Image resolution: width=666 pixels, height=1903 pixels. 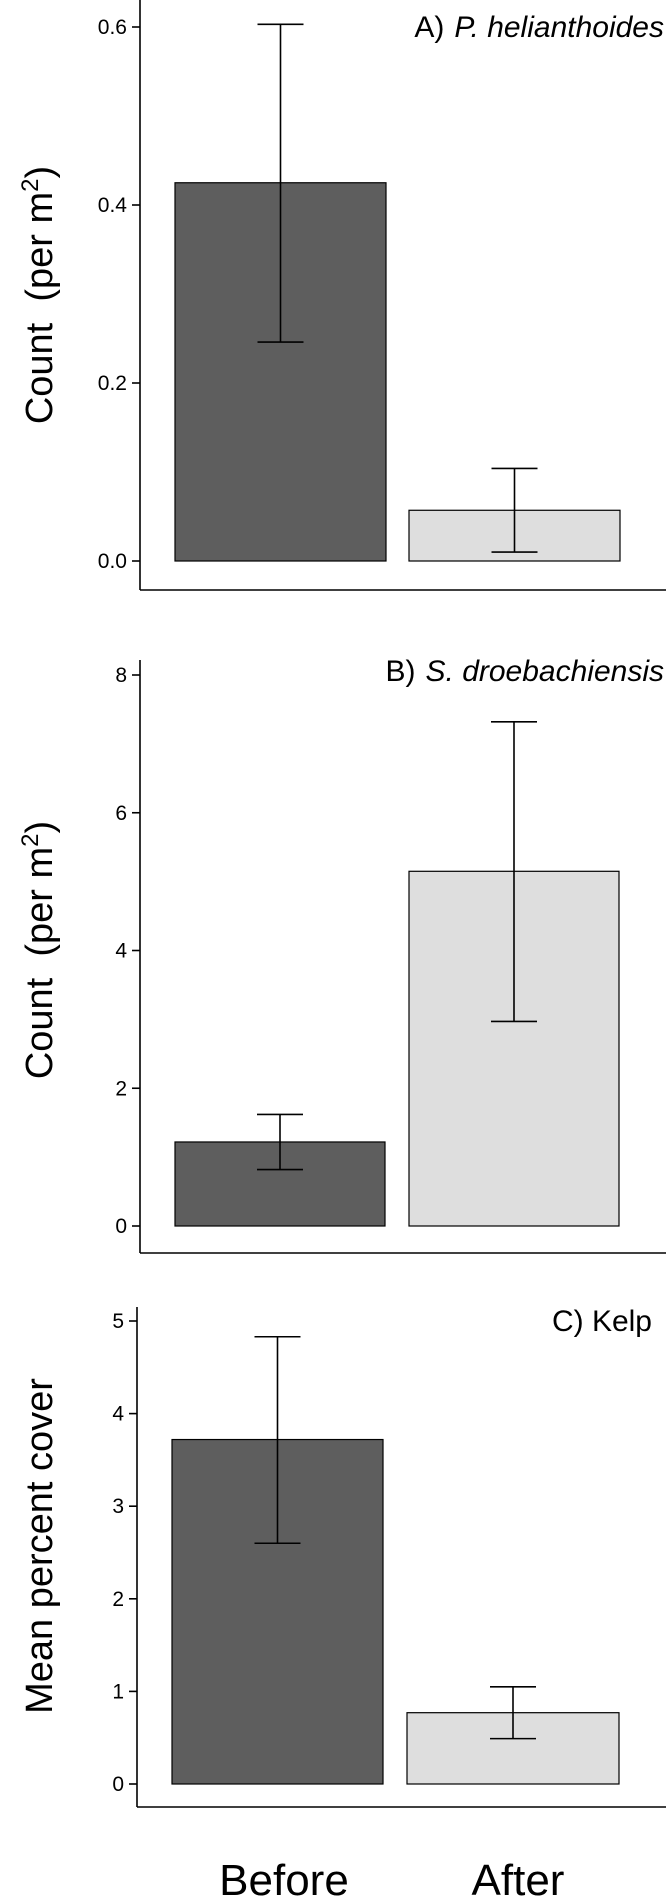 I want to click on panel-a-errorbar-before, so click(x=280, y=183).